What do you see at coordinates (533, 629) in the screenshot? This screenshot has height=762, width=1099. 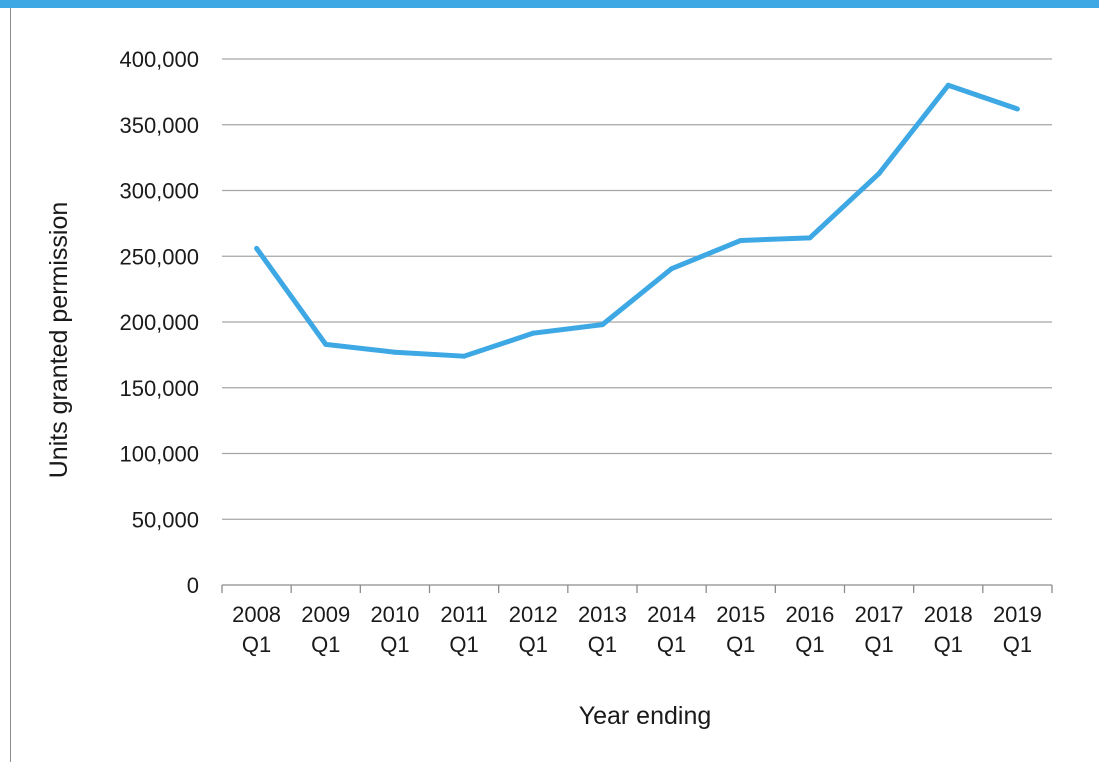 I see `x-tick-label: 2012 Q1` at bounding box center [533, 629].